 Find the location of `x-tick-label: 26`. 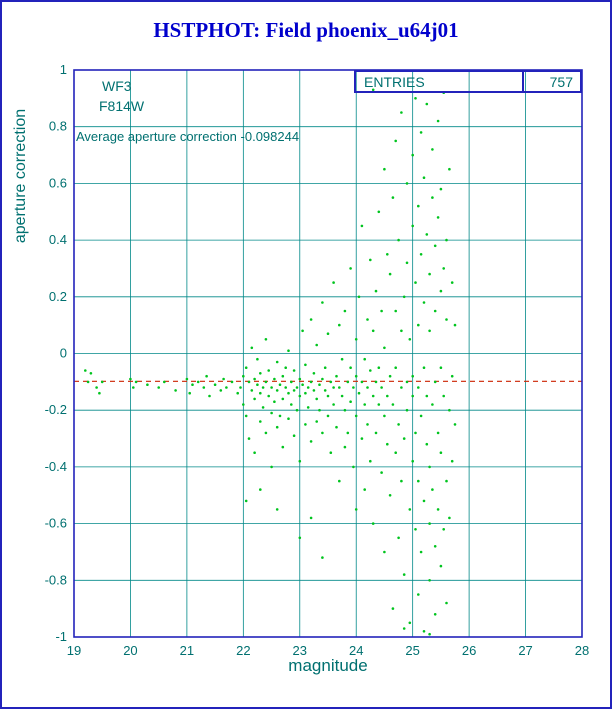

x-tick-label: 26 is located at coordinates (469, 650).